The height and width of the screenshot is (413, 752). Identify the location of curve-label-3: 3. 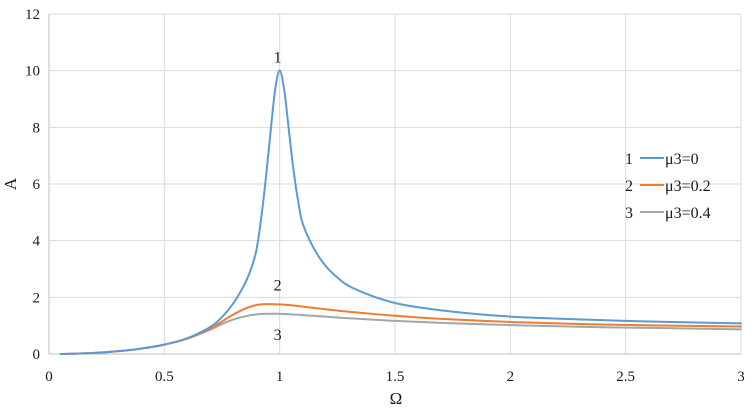
(278, 335).